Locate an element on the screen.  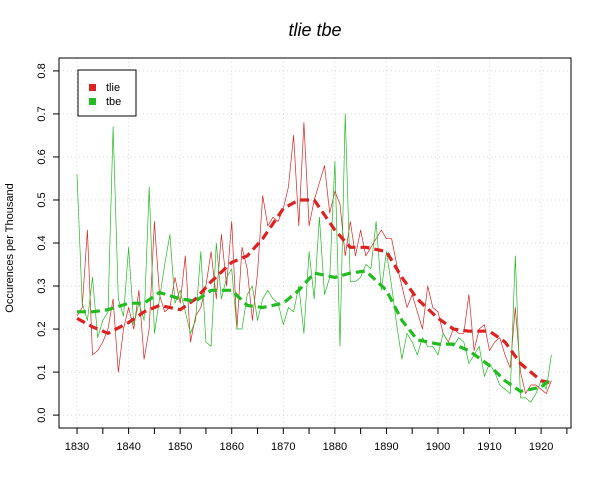
y-tick-label: 0.5 is located at coordinates (42, 199).